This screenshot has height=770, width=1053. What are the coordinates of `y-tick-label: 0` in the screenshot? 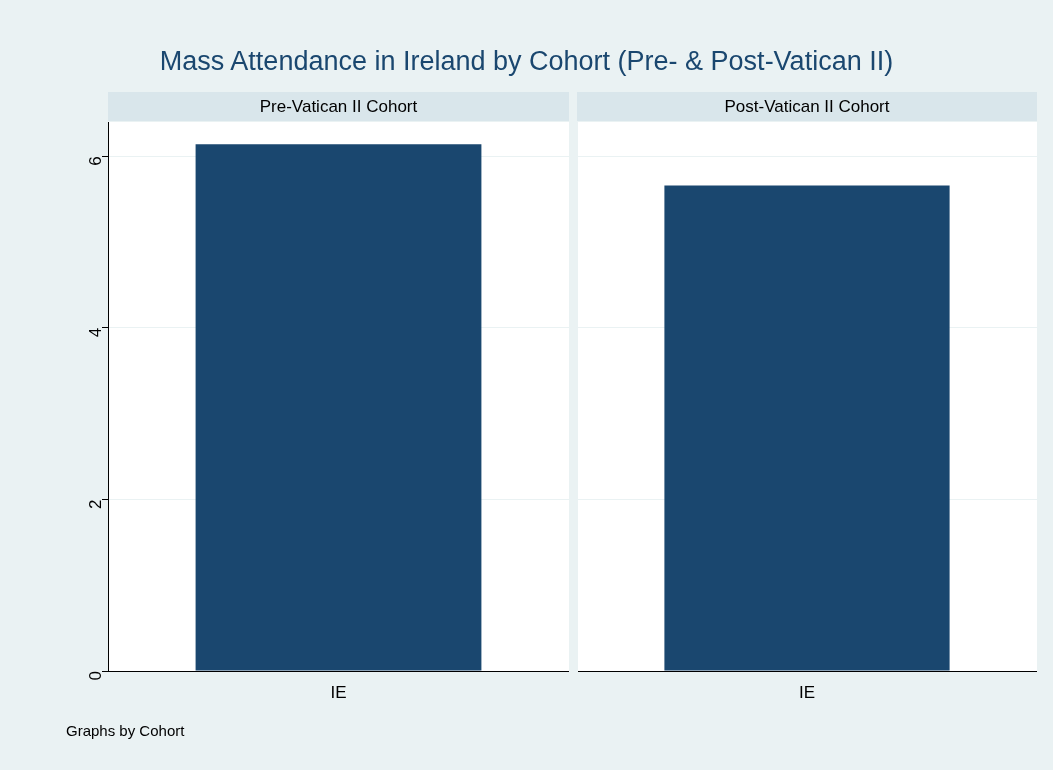 It's located at (95, 676).